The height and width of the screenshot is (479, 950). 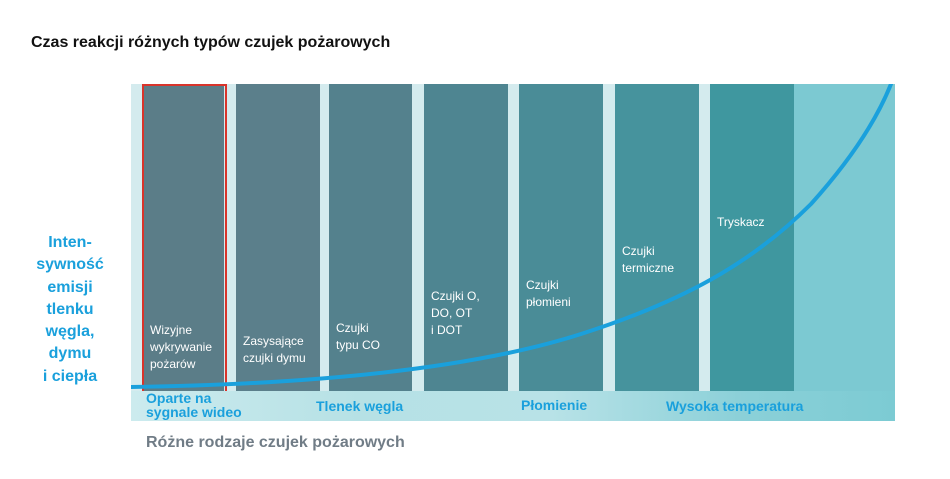 What do you see at coordinates (275, 442) in the screenshot?
I see `x-axis-label: Różne rodzaje czujek pożarowych` at bounding box center [275, 442].